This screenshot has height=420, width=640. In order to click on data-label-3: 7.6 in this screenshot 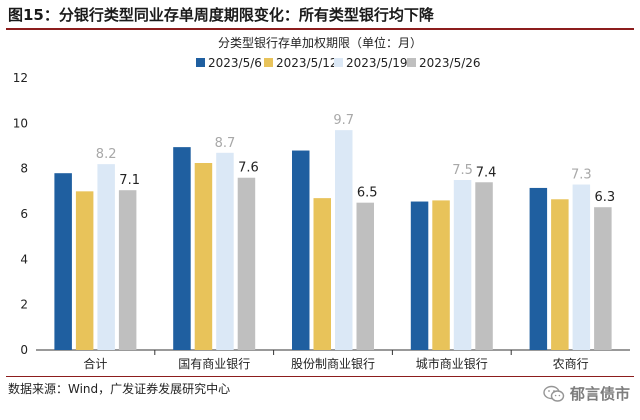, I will do `click(248, 168)`.